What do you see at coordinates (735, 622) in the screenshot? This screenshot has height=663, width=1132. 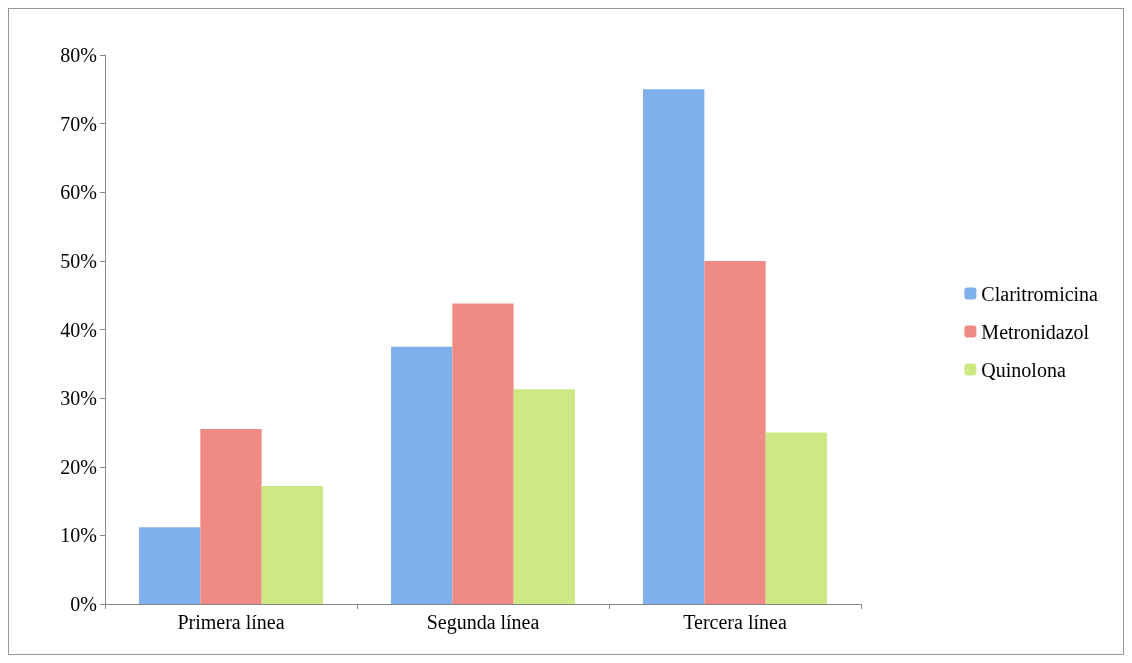 I see `x-tick-label: Tercera línea` at bounding box center [735, 622].